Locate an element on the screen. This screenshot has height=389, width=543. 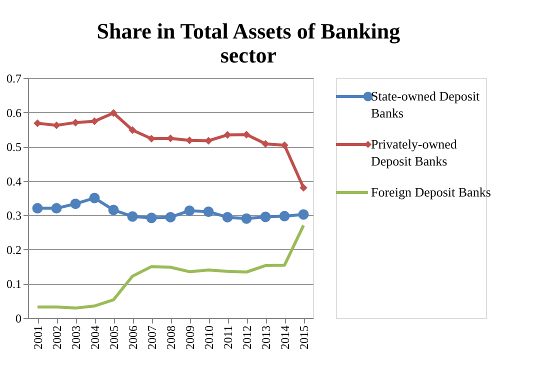
y-tick-label: 0.7 is located at coordinates (14, 79).